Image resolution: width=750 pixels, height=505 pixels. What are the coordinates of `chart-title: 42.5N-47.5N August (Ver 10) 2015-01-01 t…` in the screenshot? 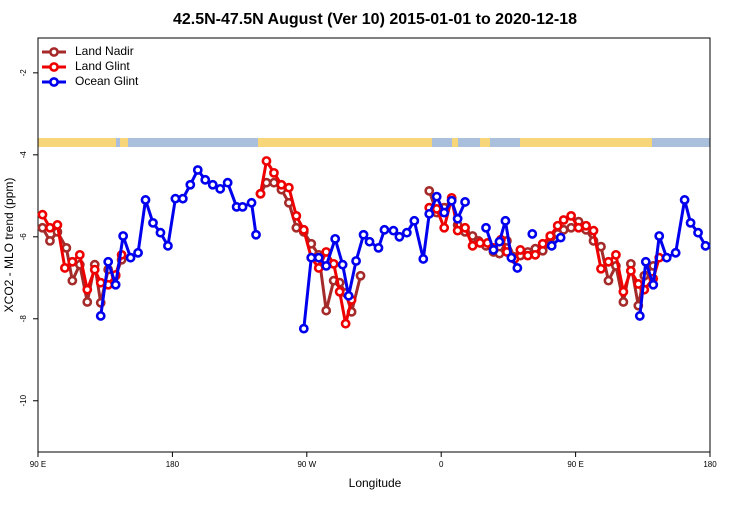 It's located at (375, 19).